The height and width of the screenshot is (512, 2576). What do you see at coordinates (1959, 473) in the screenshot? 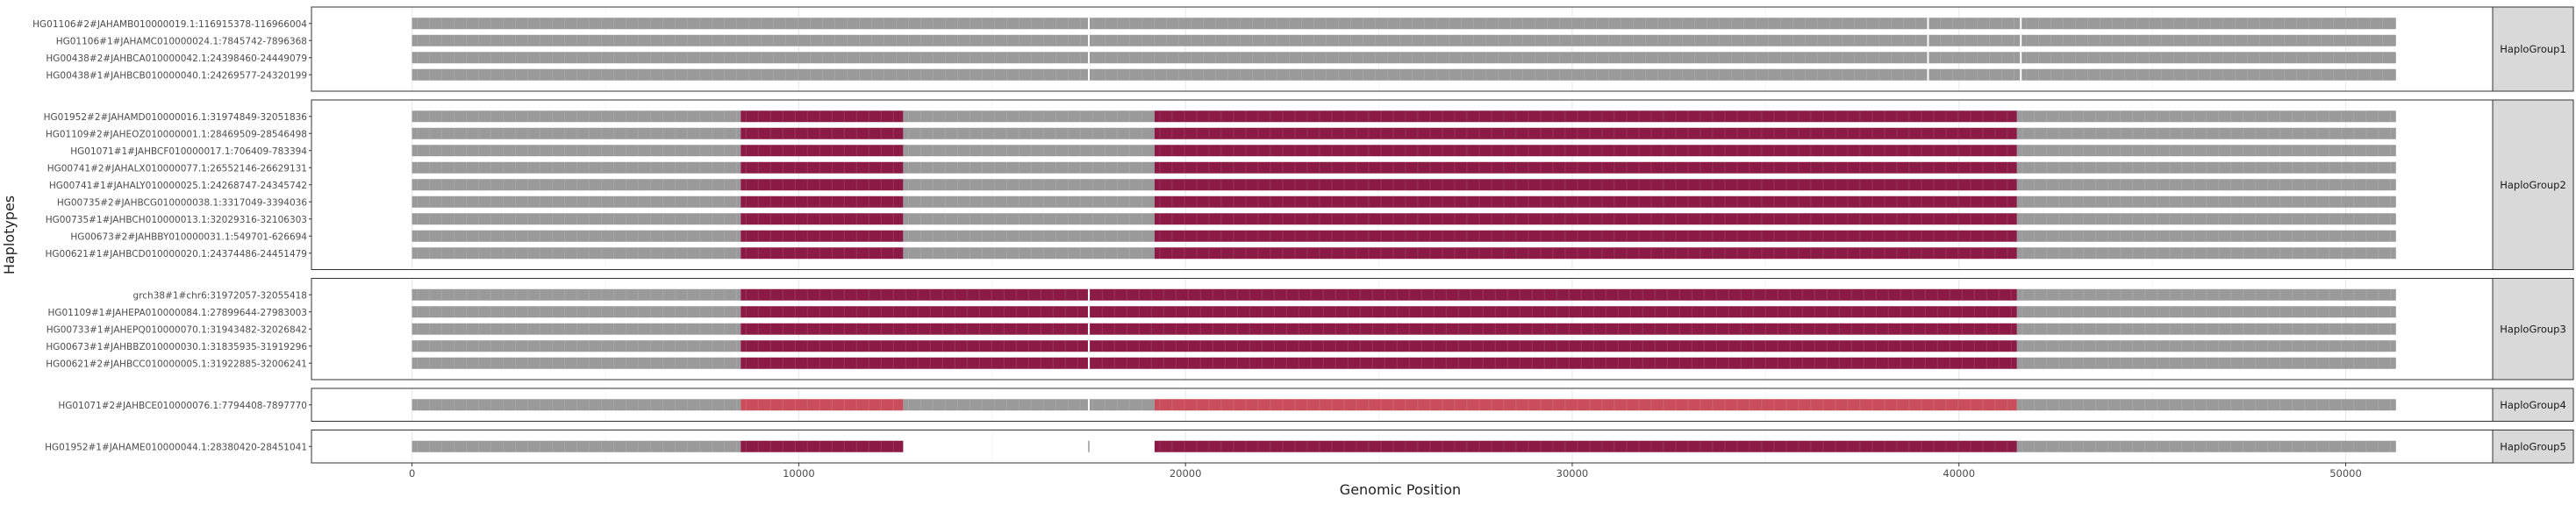
I see `x-tick-label: 40000` at bounding box center [1959, 473].